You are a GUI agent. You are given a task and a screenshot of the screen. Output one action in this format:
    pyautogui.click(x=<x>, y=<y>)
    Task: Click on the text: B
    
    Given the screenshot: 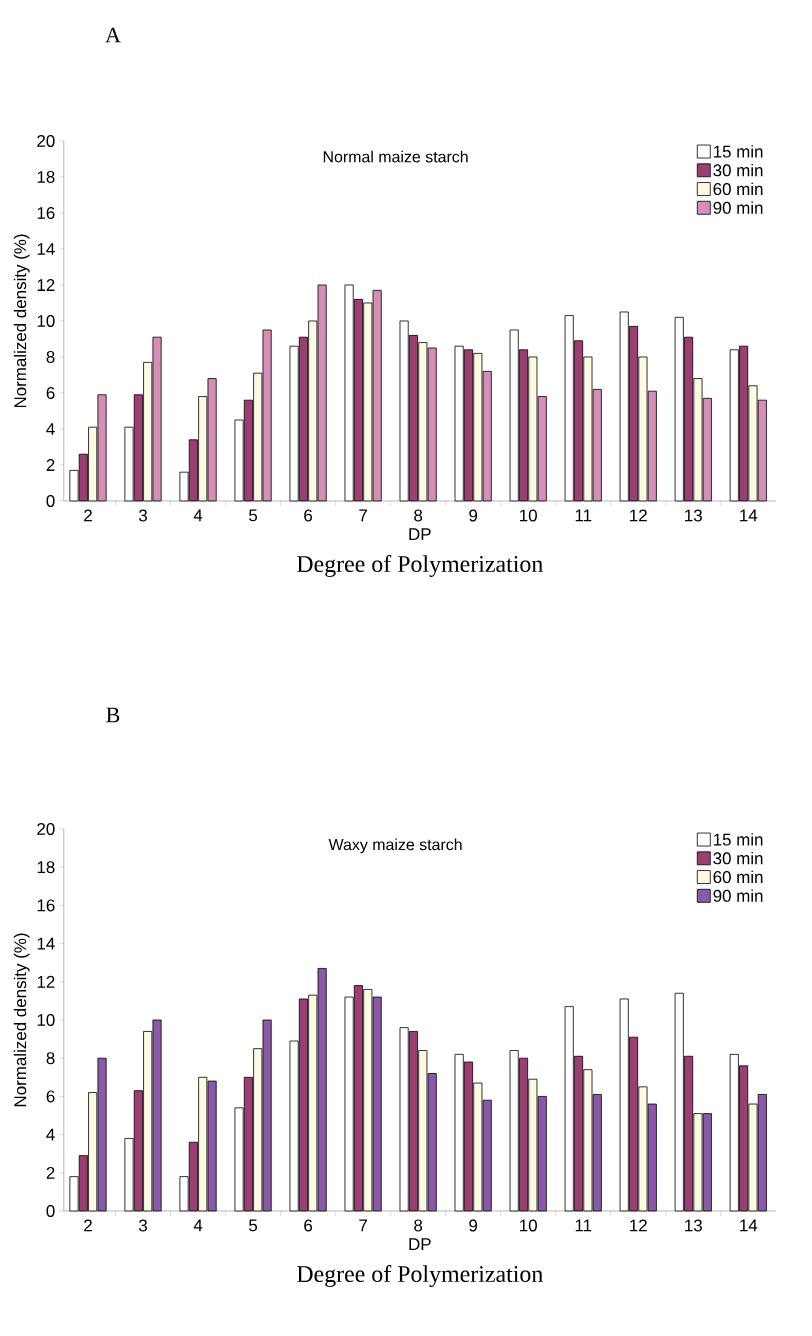 What is the action you would take?
    pyautogui.click(x=113, y=715)
    